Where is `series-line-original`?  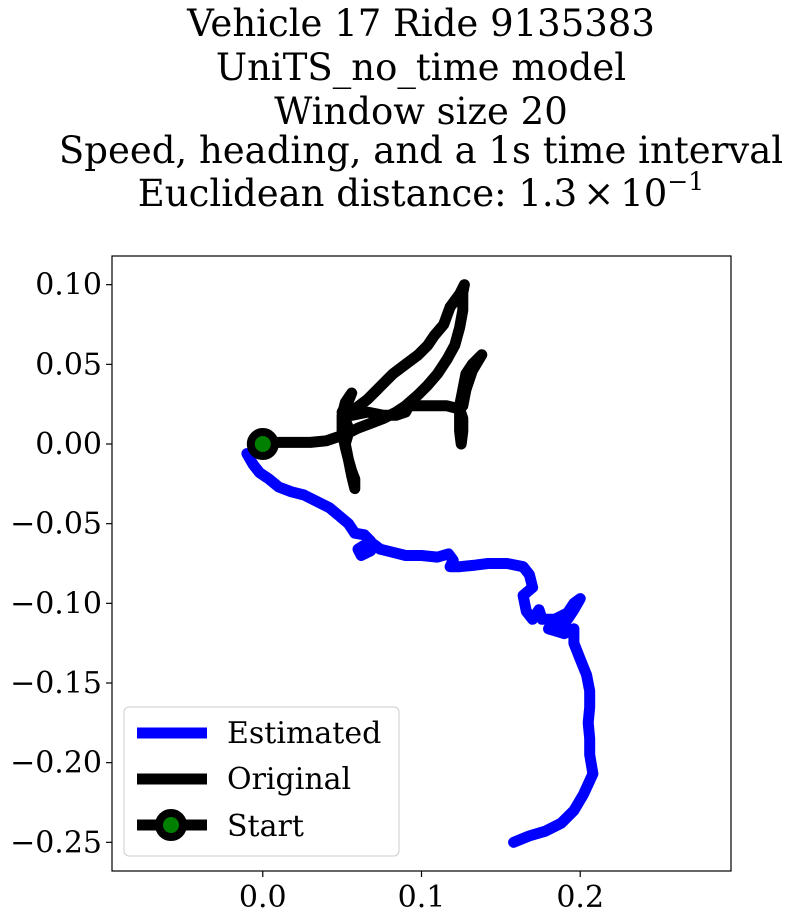
series-line-original is located at coordinates (372, 387).